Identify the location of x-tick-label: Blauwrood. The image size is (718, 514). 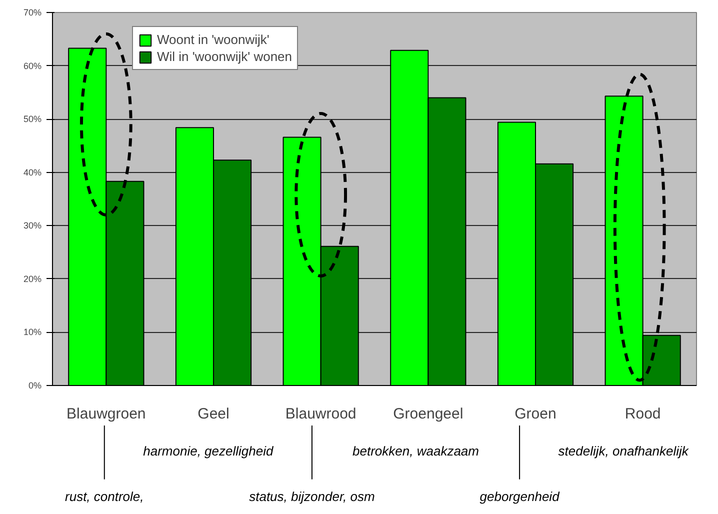
(320, 414).